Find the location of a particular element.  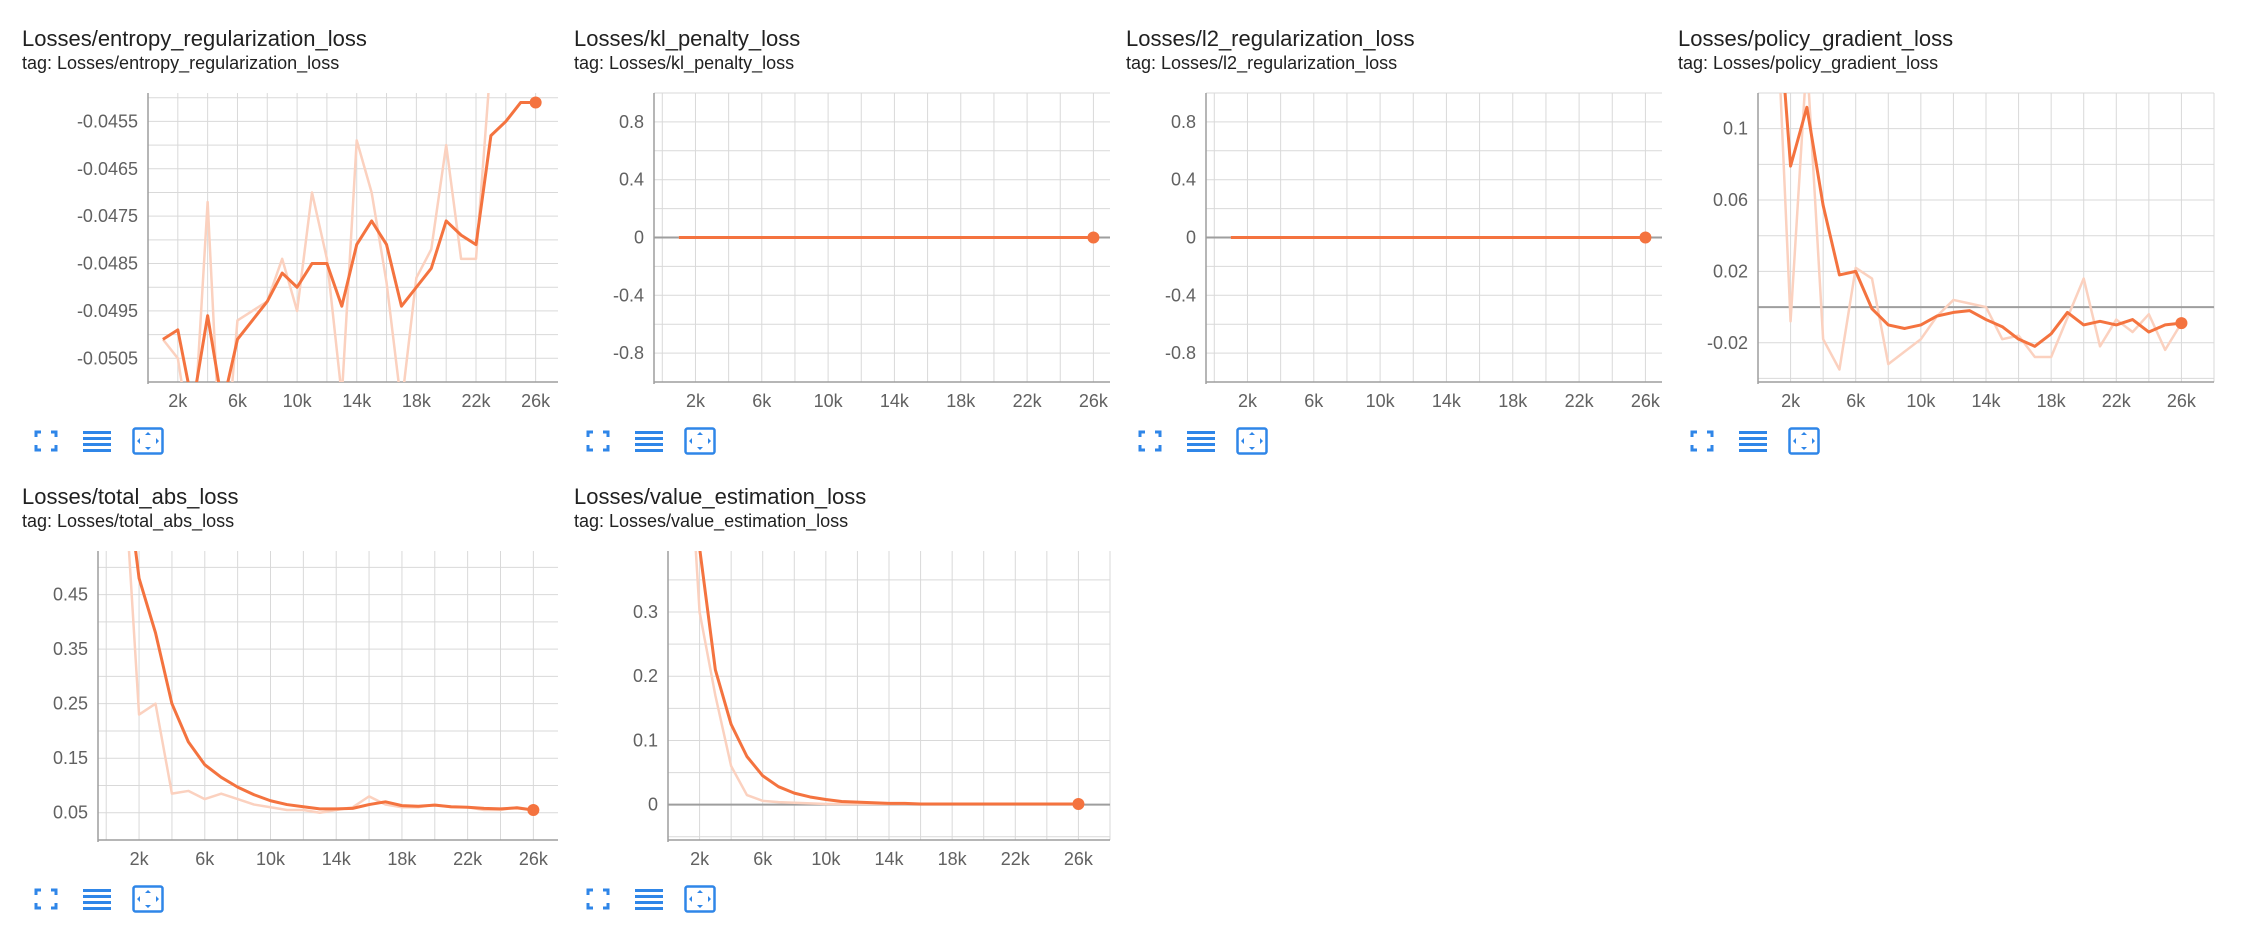

chart-title: Losses/entropy_regularization_loss is located at coordinates (194, 38).